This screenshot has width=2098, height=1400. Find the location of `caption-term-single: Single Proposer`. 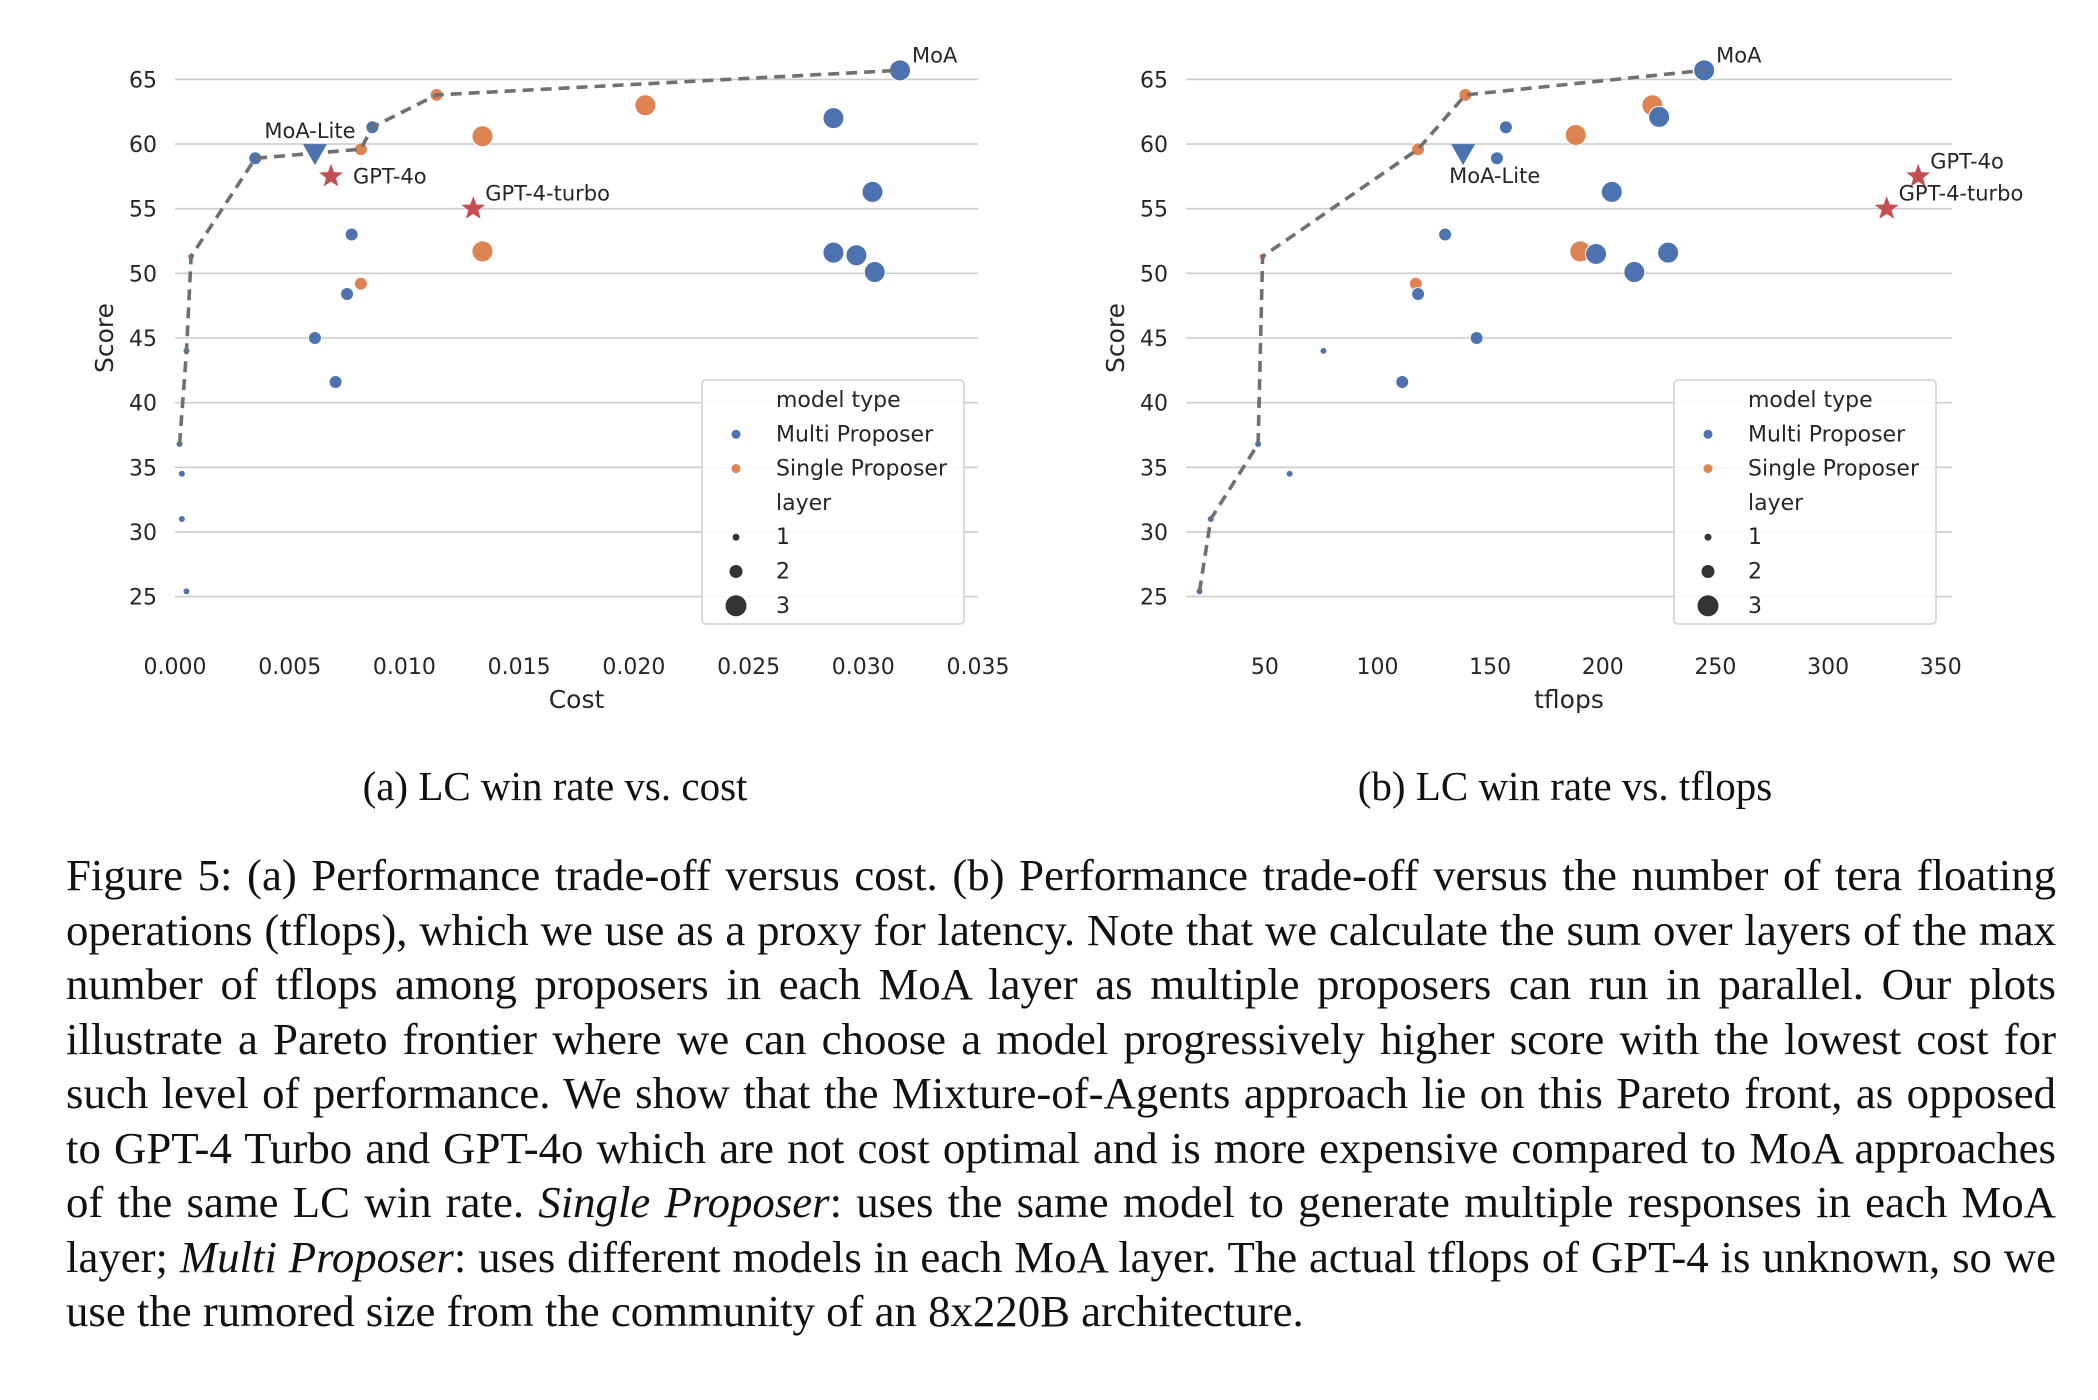

caption-term-single: Single Proposer is located at coordinates (684, 1202).